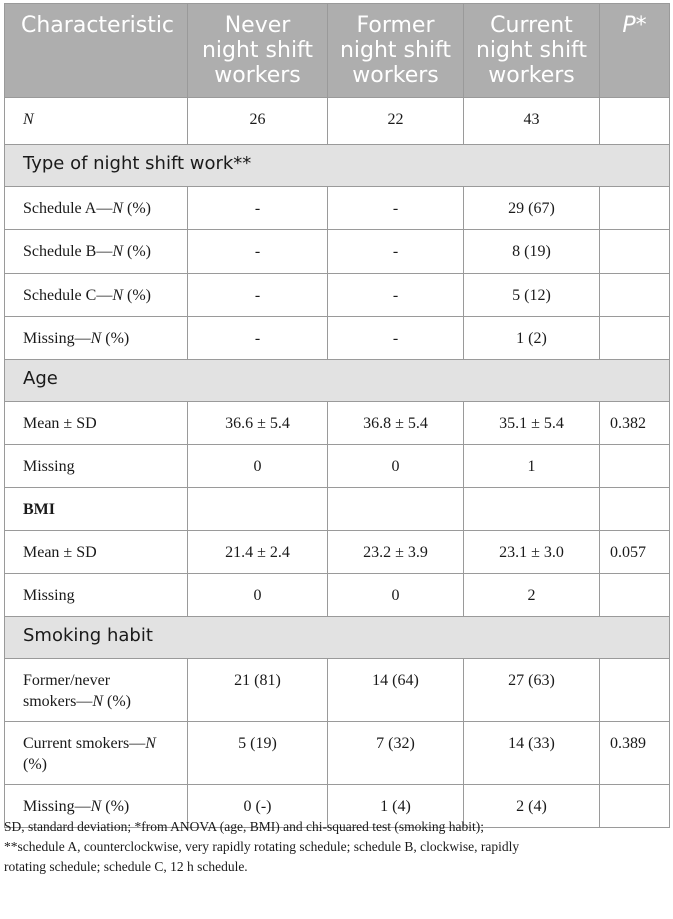  I want to click on cell-former: 22, so click(396, 121).